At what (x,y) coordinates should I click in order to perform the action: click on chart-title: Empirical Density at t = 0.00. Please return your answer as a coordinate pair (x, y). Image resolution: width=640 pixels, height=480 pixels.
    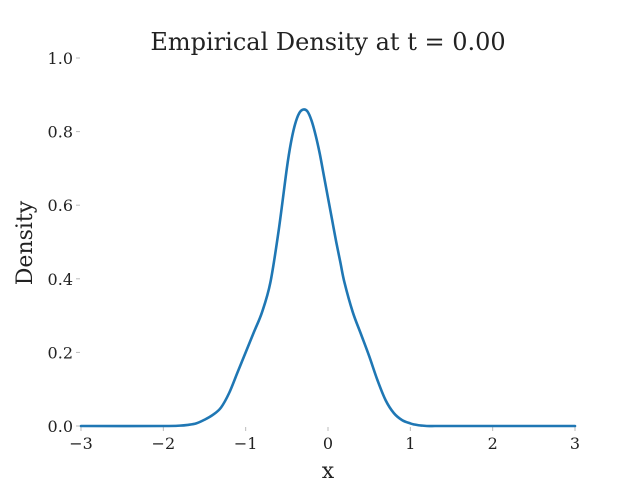
    Looking at the image, I should click on (327, 42).